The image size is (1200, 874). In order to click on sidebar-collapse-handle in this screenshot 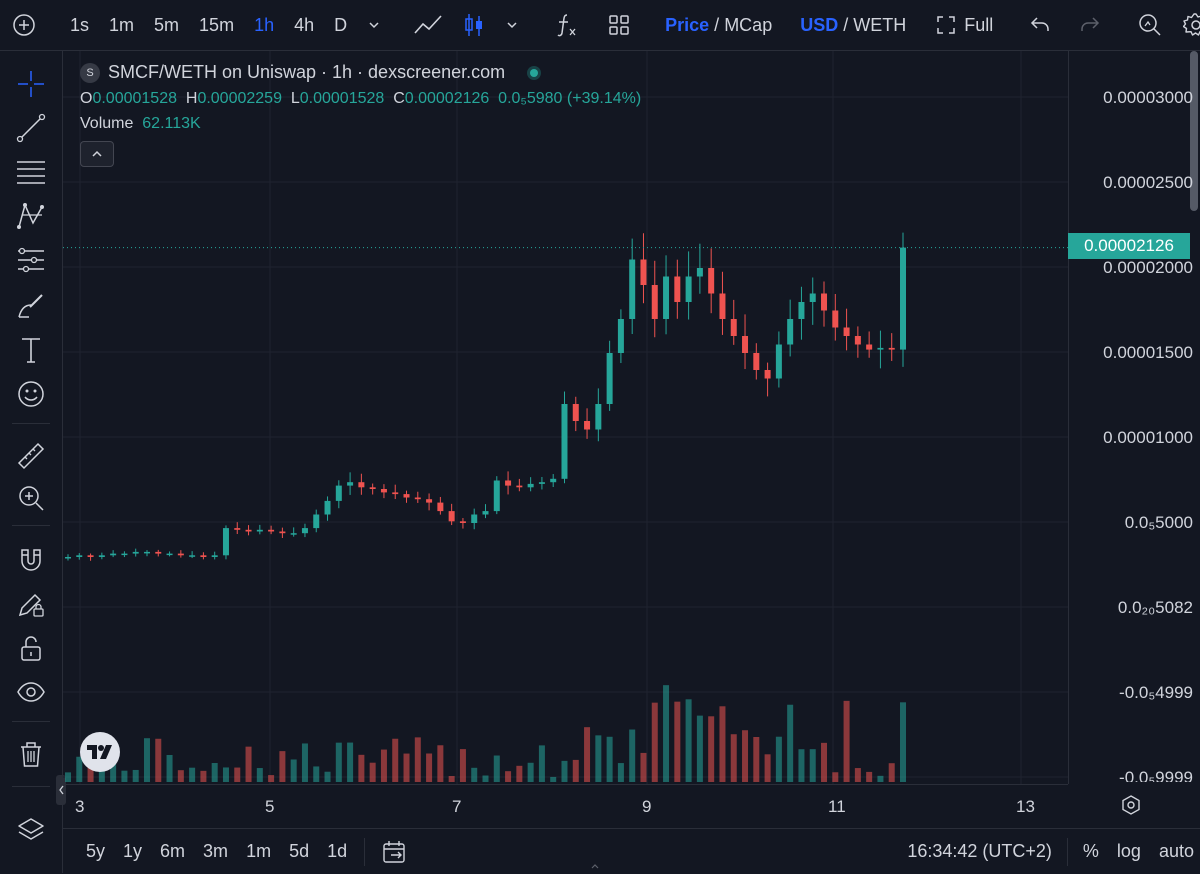, I will do `click(61, 790)`.